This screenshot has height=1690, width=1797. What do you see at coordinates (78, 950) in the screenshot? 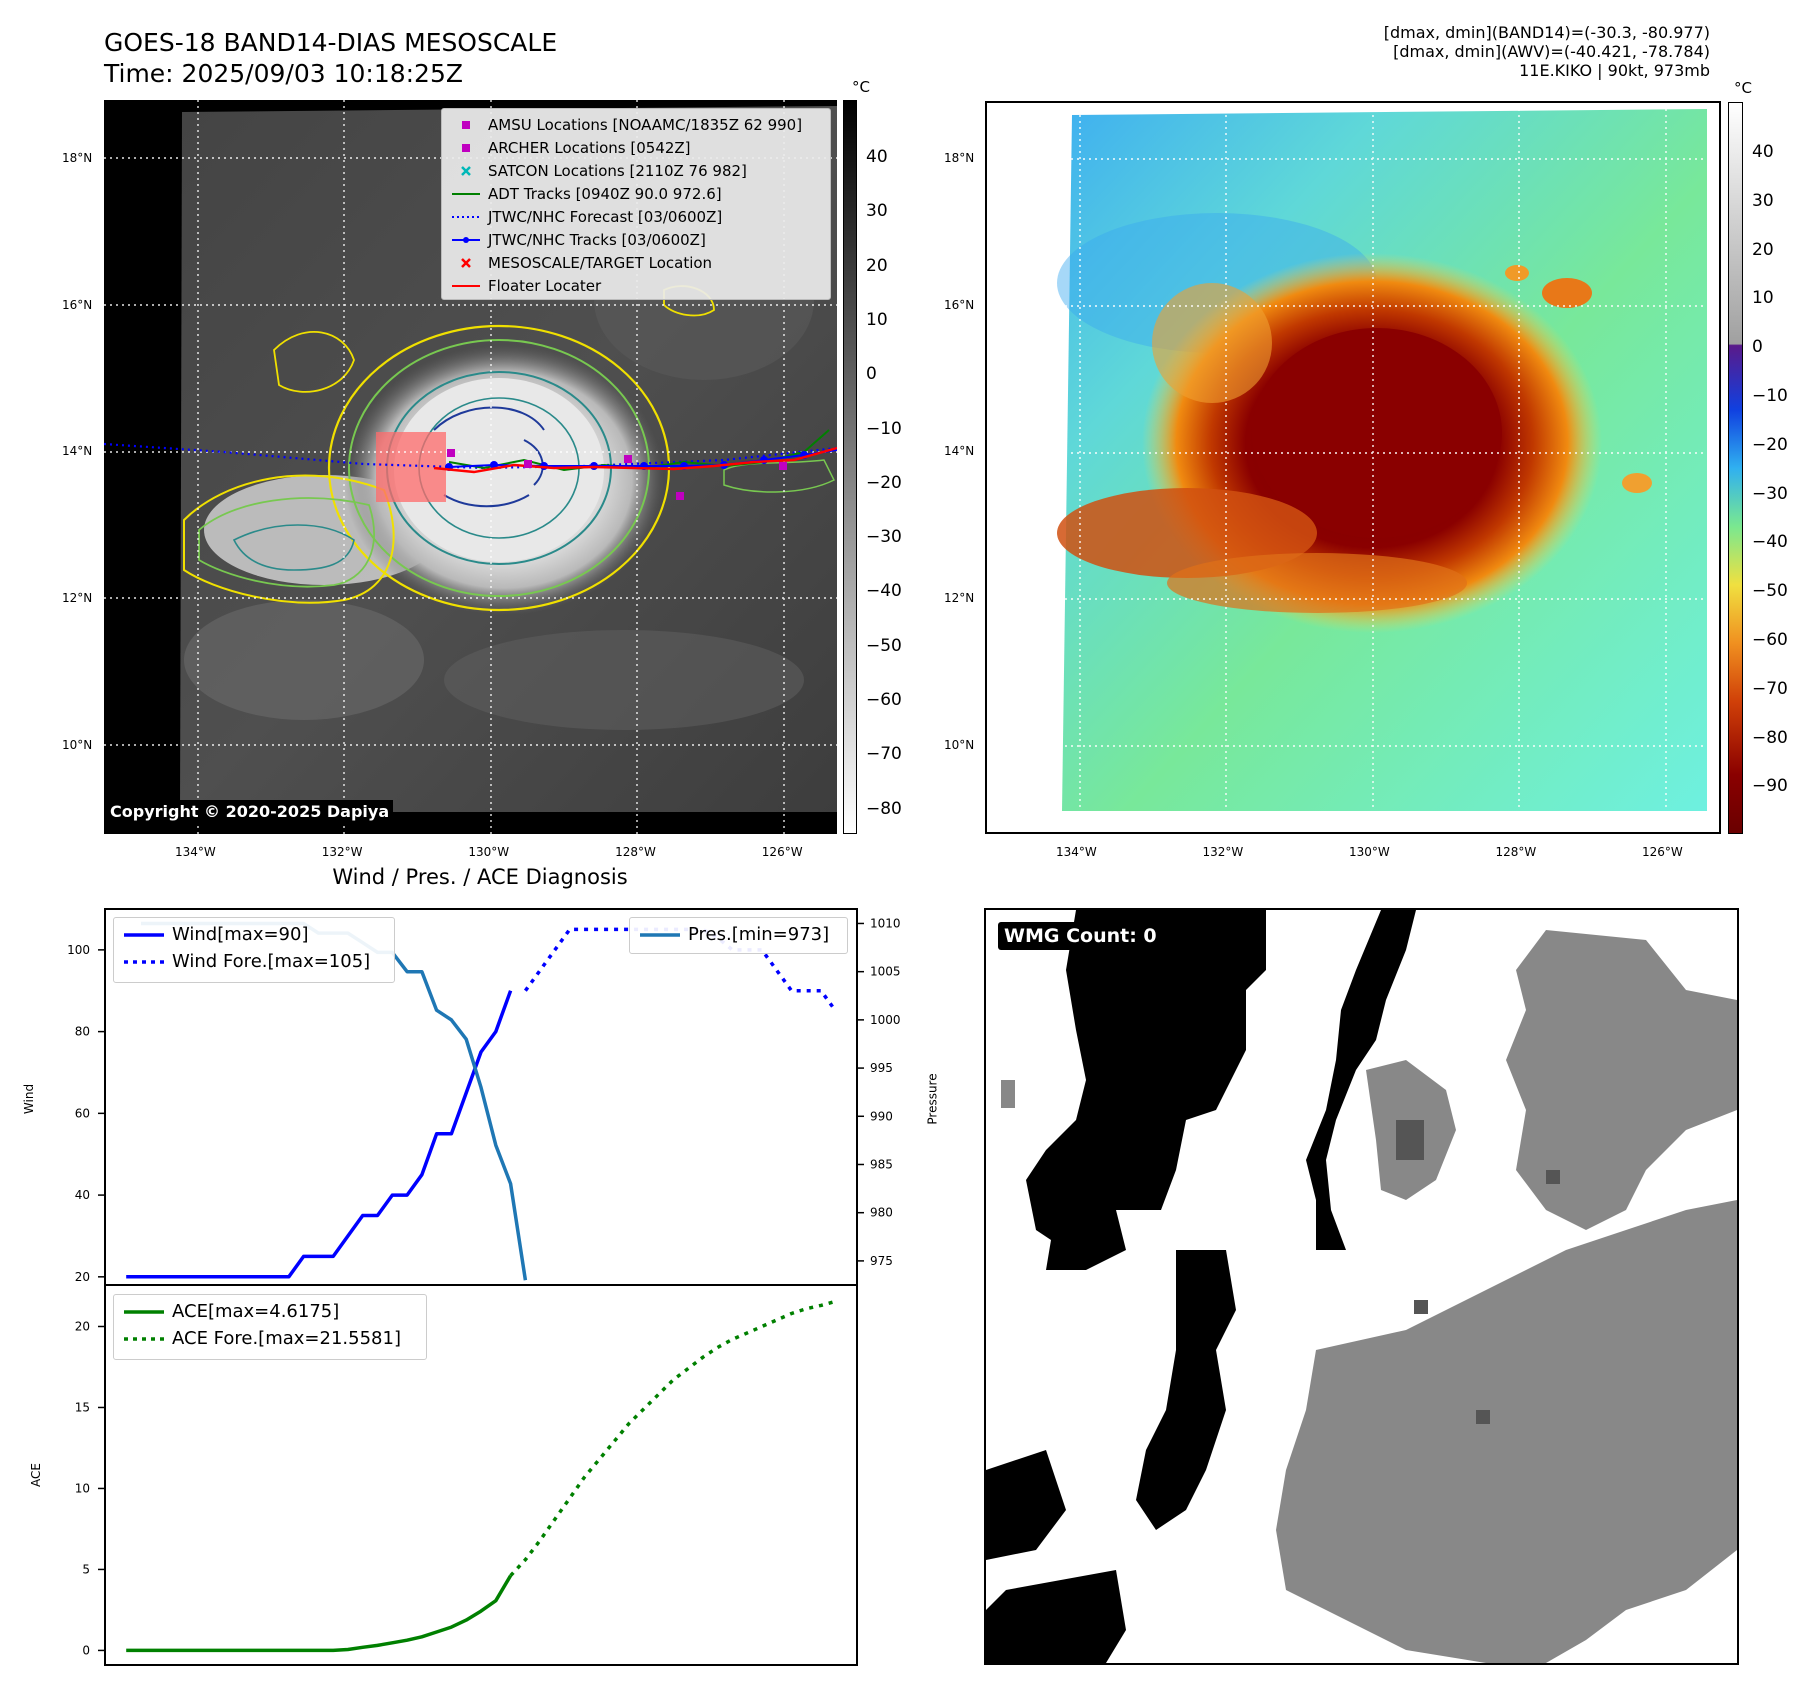
I see `y-tick-label: 100` at bounding box center [78, 950].